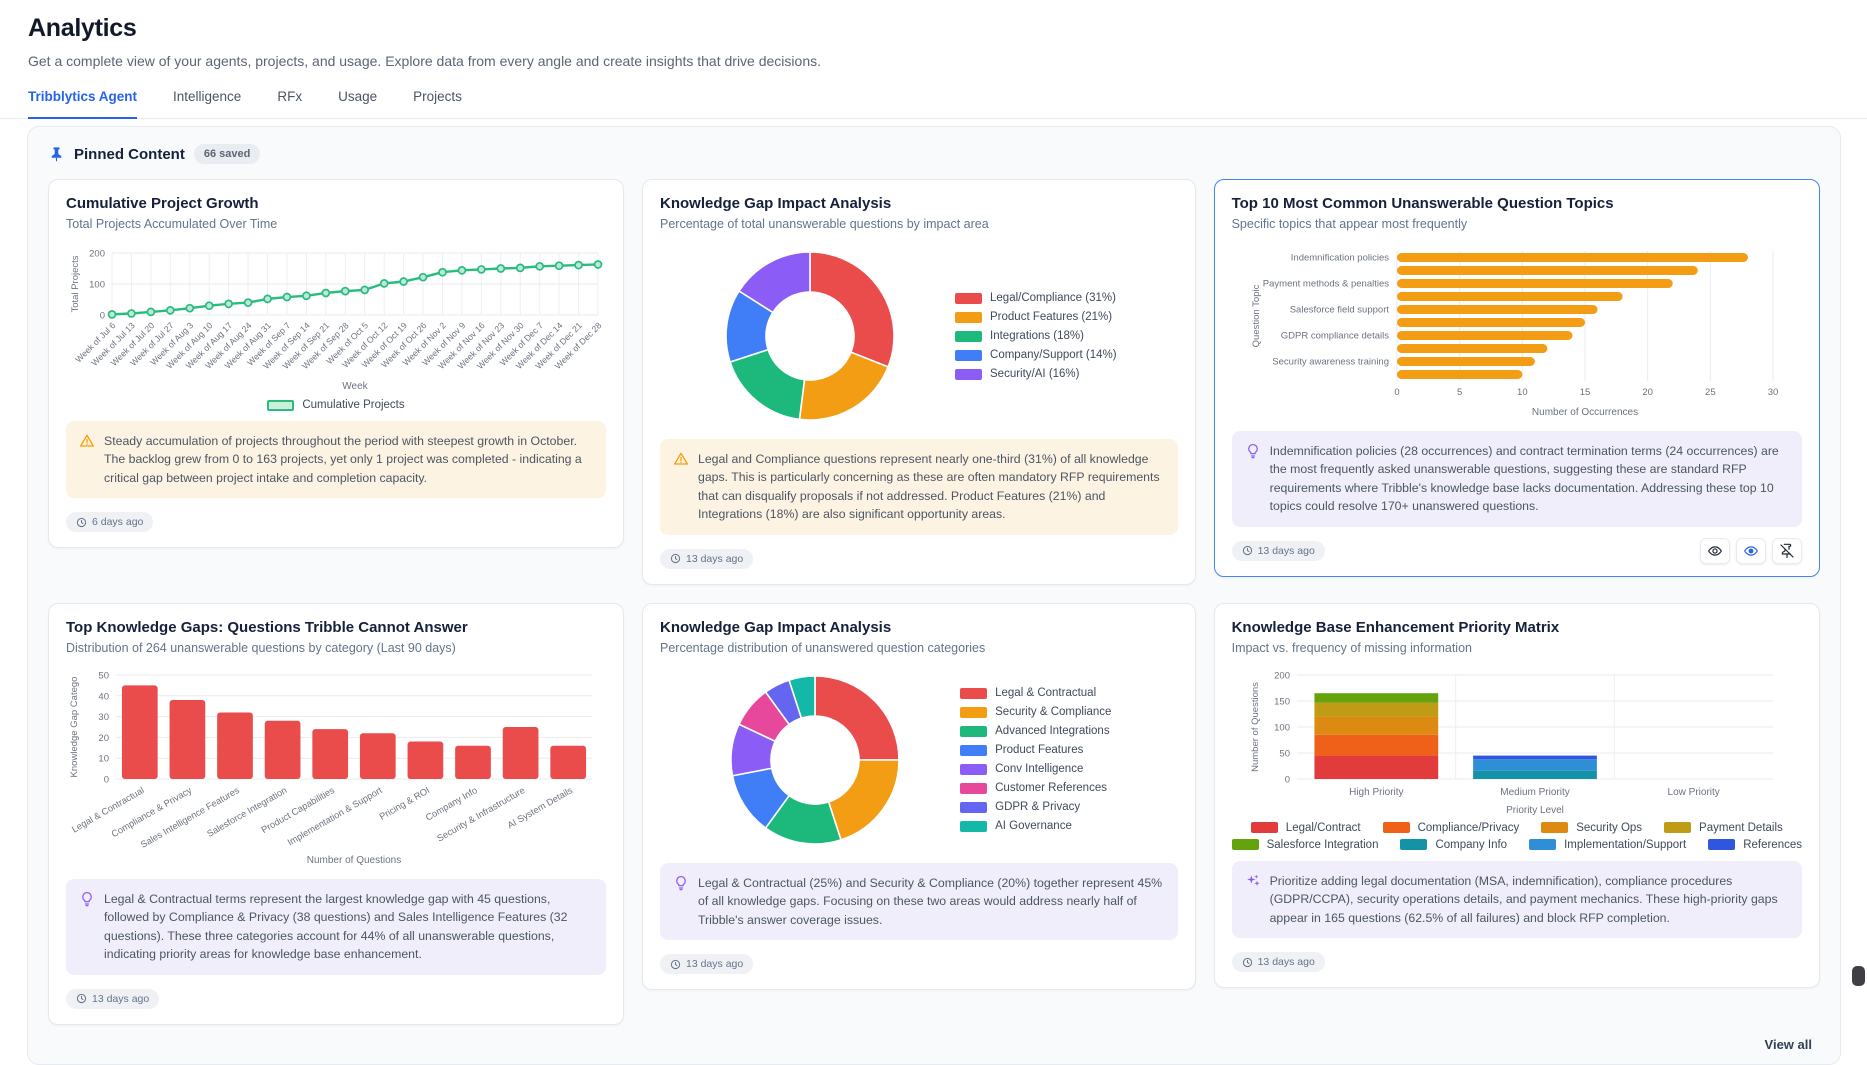  Describe the element at coordinates (1335, 336) in the screenshot. I see `svg-text: GDPR compliance details` at that location.